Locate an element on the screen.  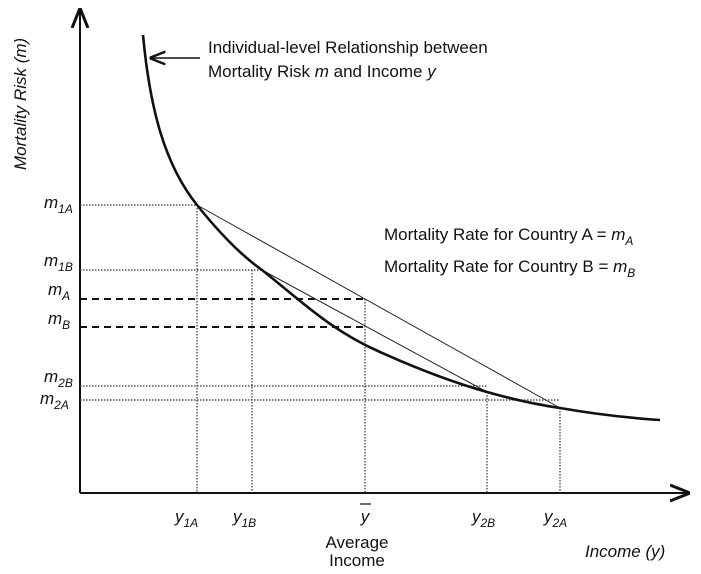
annotation-line1: Individual-level Relationship between is located at coordinates (348, 47).